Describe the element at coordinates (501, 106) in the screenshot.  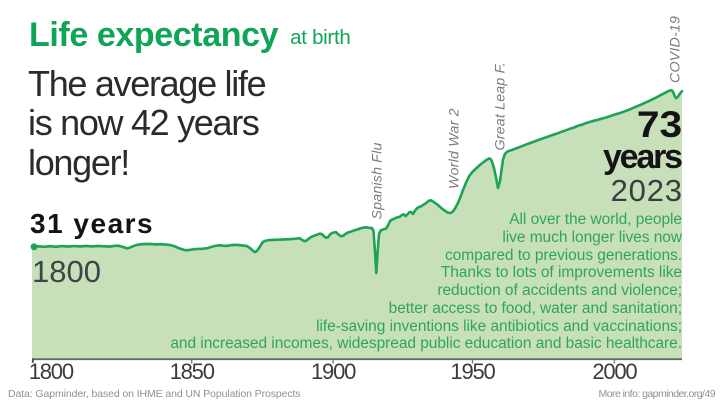
I see `svg-text: Great Leap F.` at that location.